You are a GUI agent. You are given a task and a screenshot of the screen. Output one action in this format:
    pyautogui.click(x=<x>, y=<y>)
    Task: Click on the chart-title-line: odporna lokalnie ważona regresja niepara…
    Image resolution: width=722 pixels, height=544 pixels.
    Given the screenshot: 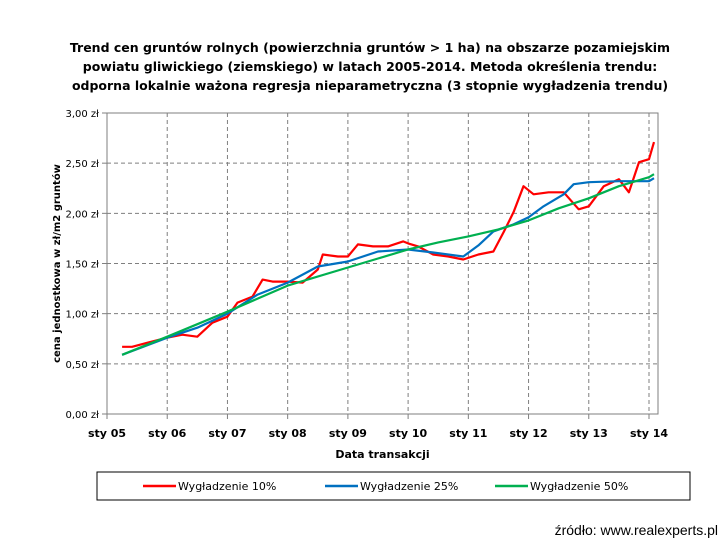 What is the action you would take?
    pyautogui.click(x=370, y=85)
    